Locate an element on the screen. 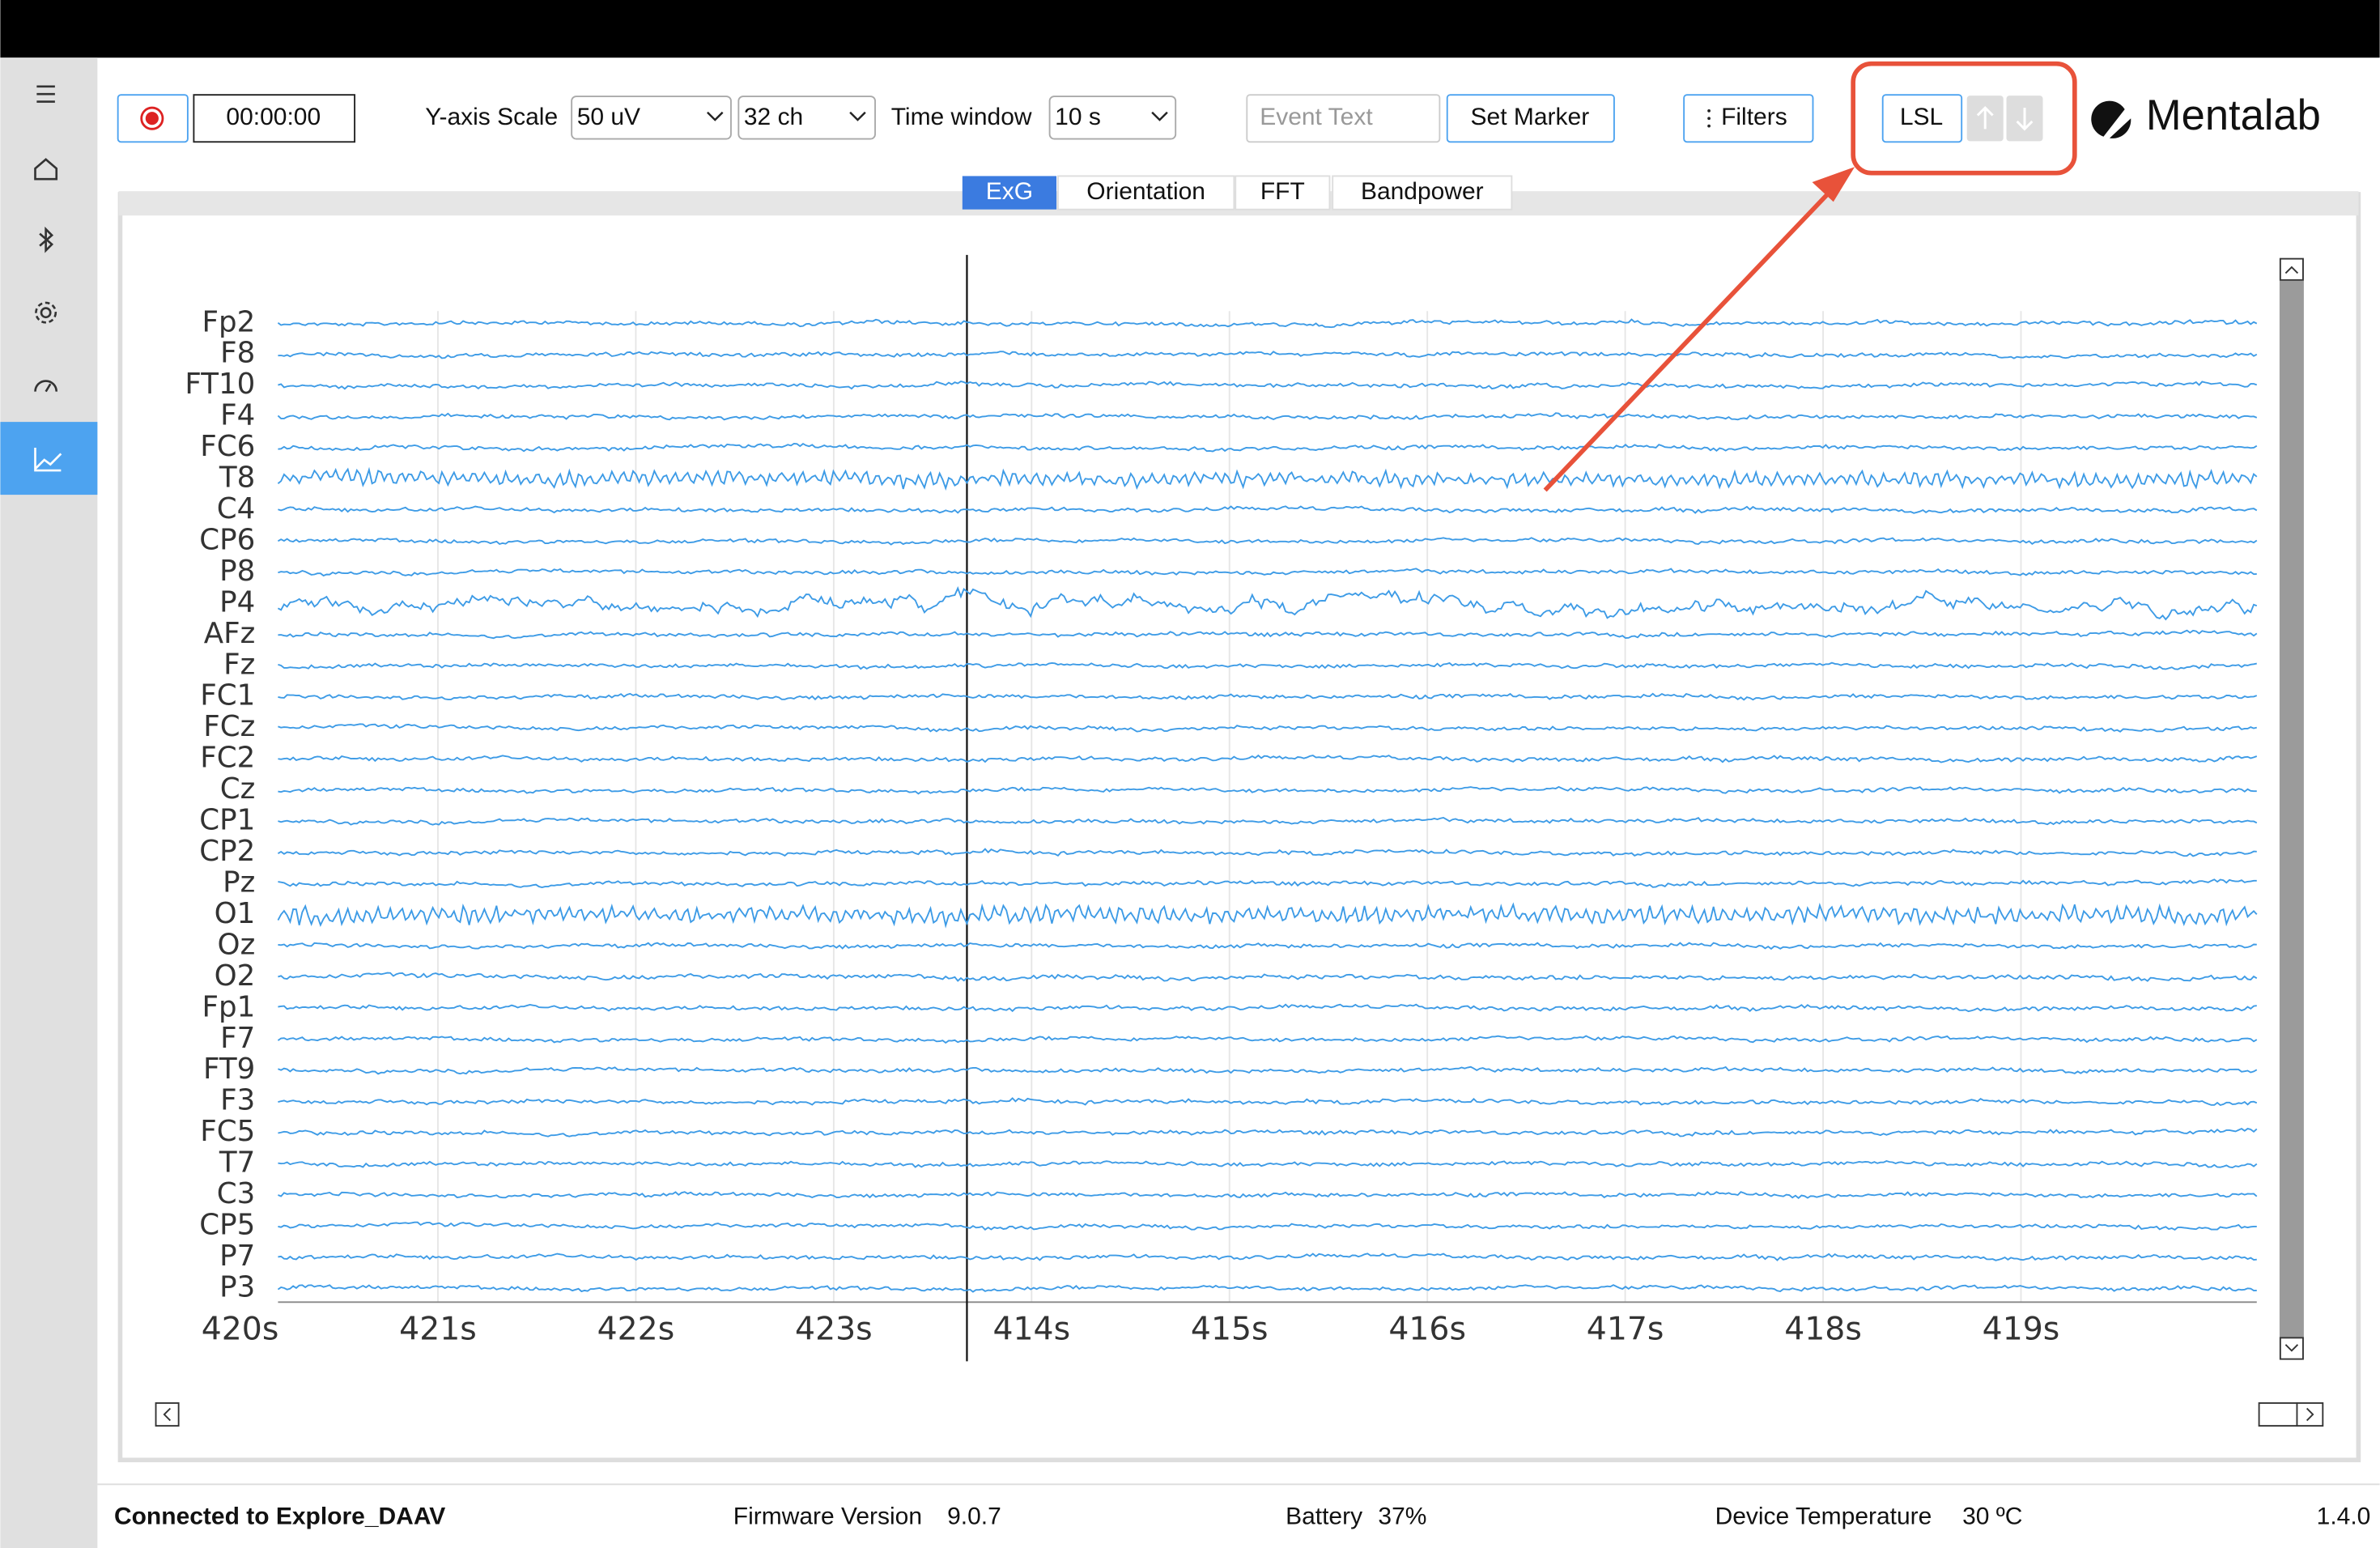 The image size is (2380, 1548). lsl-button is located at coordinates (1922, 118).